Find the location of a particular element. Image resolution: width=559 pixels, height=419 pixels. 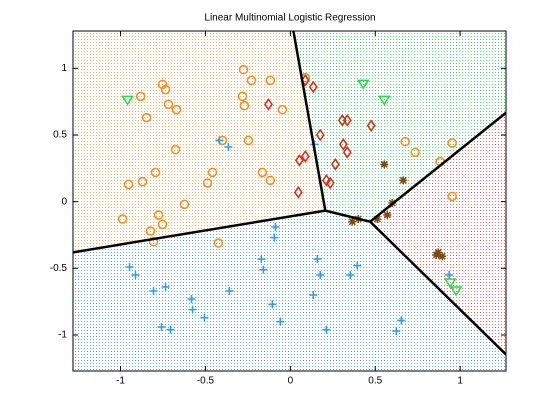

y-tick-label: 1 is located at coordinates (64, 68).